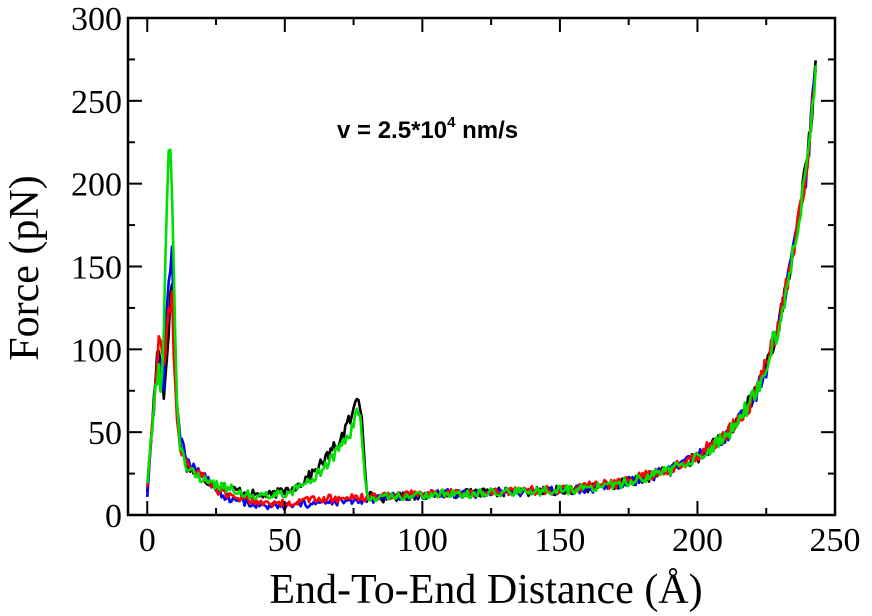  I want to click on y-axis-title: Force (pN), so click(25, 267).